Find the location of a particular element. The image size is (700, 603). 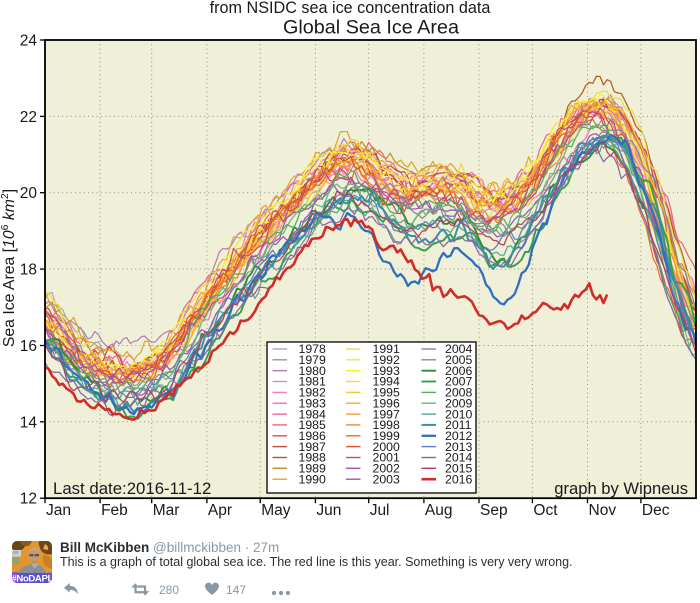

svg-text: Jun is located at coordinates (328, 510).